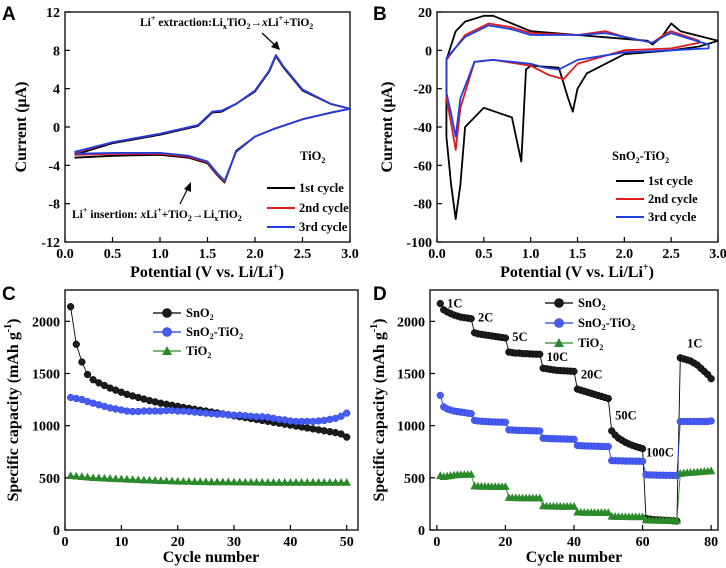  Describe the element at coordinates (121, 542) in the screenshot. I see `panel-c-xtick-label-1: 10` at that location.